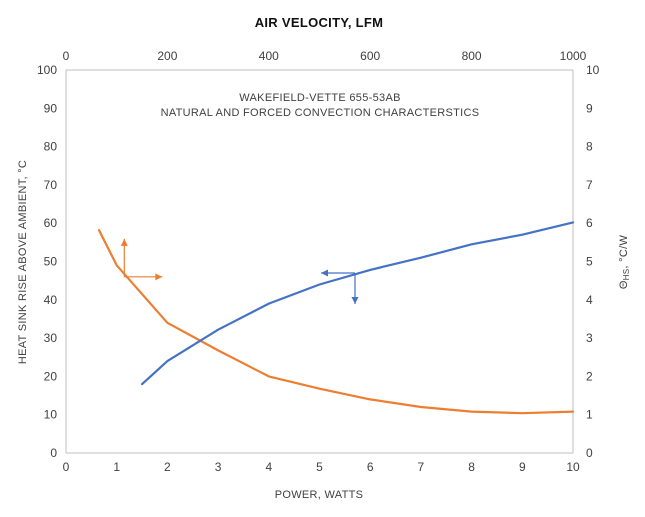 The image size is (645, 517). Describe the element at coordinates (66, 56) in the screenshot. I see `x2-tick-label: 0` at that location.